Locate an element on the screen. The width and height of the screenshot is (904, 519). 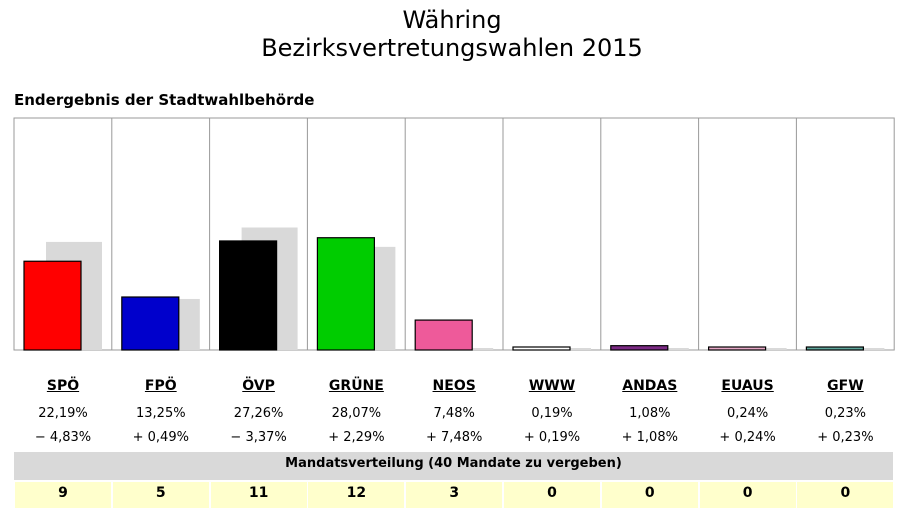
percent-label: 0,19% is located at coordinates (552, 413).